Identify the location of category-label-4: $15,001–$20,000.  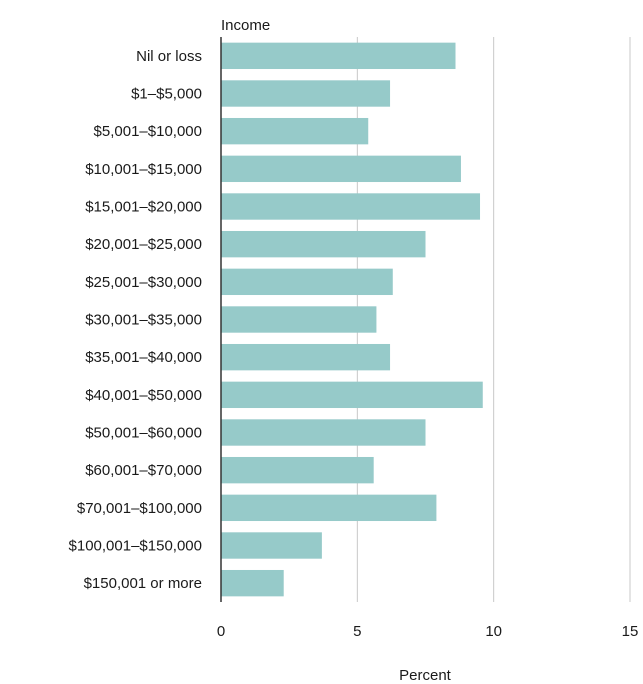
(143, 207).